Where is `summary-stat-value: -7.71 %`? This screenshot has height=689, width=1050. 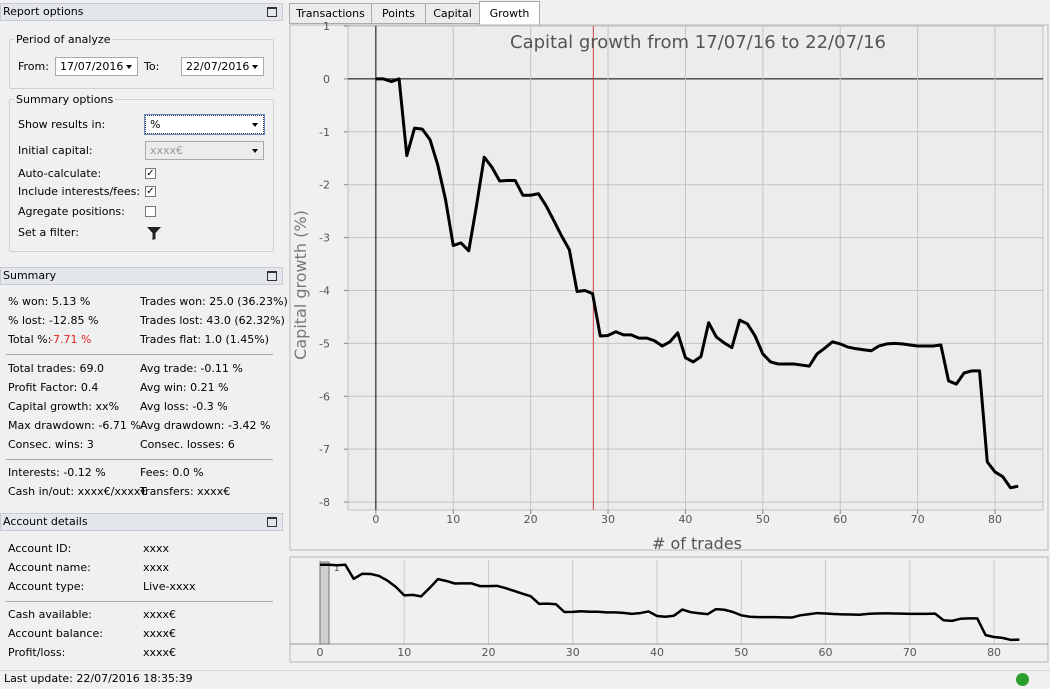 summary-stat-value: -7.71 % is located at coordinates (70, 339).